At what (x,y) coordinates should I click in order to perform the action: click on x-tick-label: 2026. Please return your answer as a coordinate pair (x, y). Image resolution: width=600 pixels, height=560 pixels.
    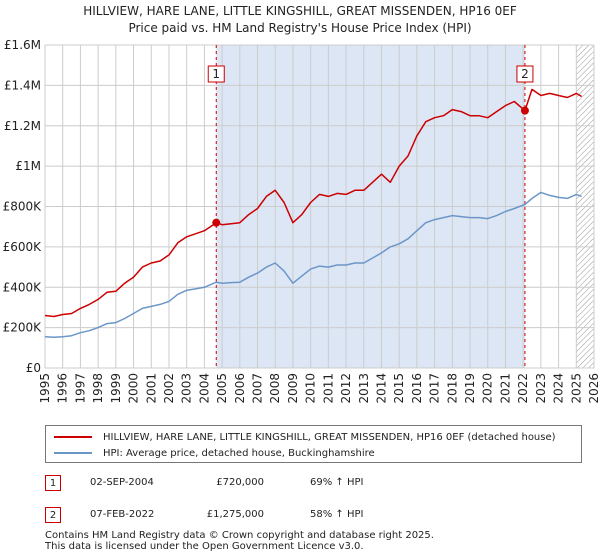
    Looking at the image, I should click on (593, 388).